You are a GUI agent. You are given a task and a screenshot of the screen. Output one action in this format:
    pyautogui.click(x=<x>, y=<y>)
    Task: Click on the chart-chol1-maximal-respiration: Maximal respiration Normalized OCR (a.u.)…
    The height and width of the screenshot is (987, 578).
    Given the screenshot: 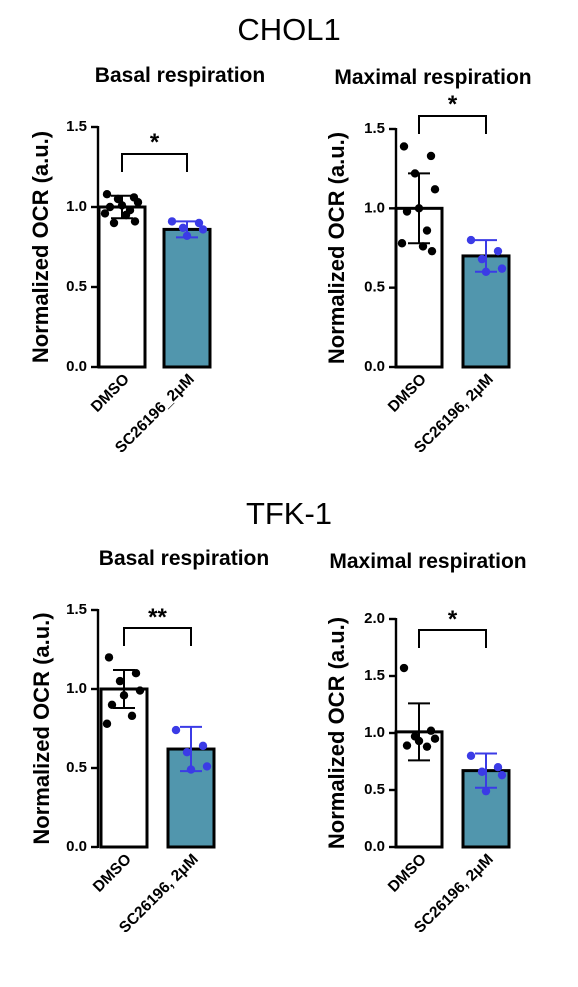 What is the action you would take?
    pyautogui.click(x=428, y=261)
    